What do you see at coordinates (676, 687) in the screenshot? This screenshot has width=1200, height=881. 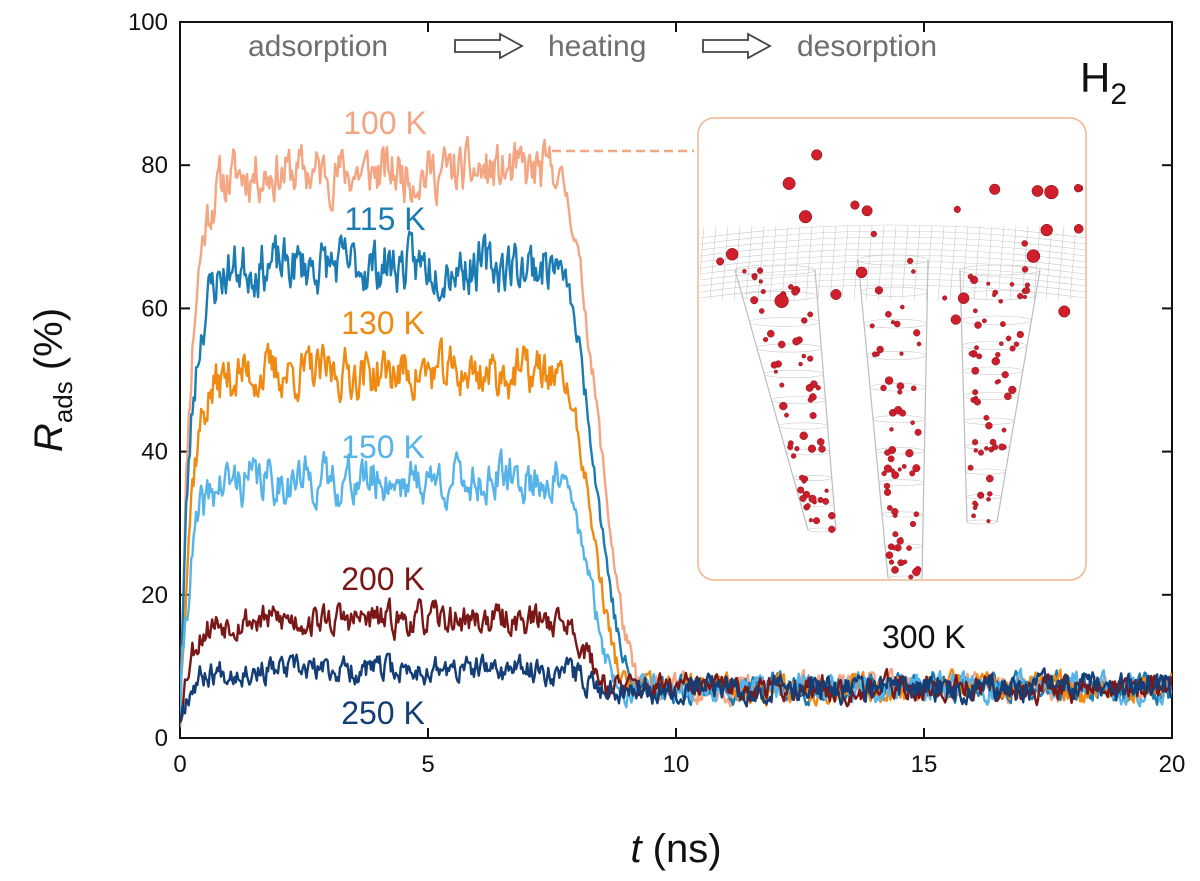 I see `series-line-250k` at bounding box center [676, 687].